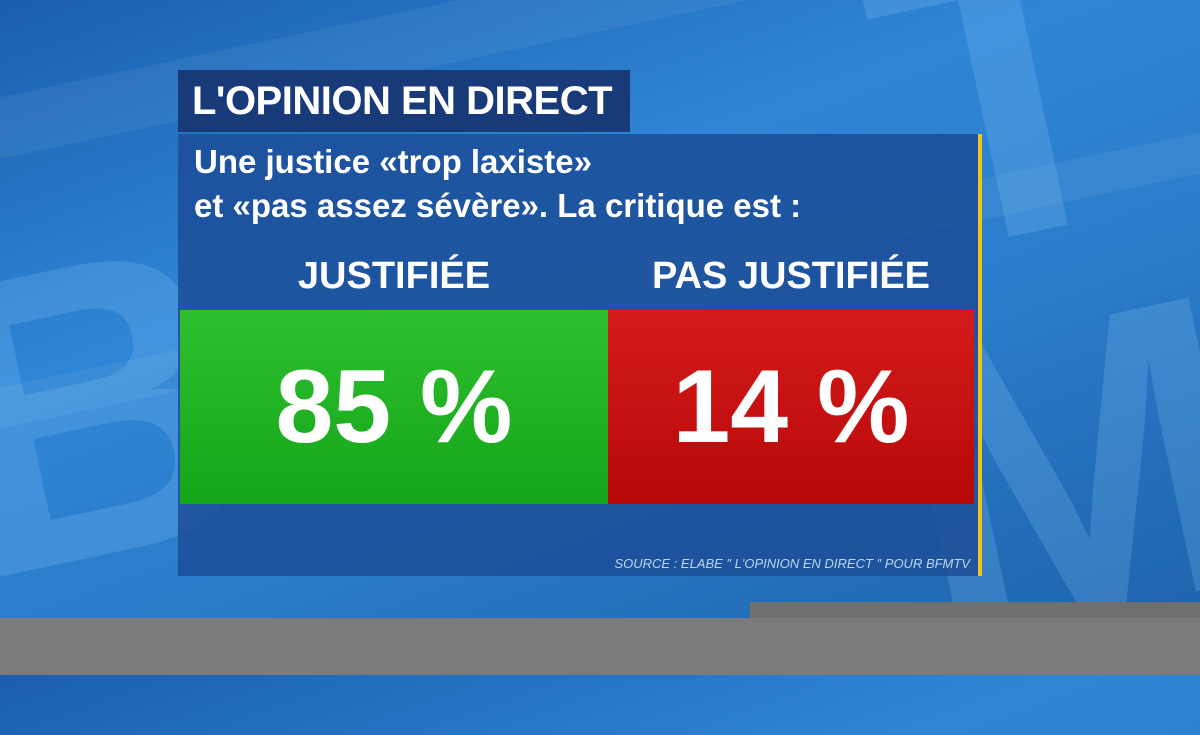  I want to click on question-line: et «pas assez sévère». La critique est :, so click(498, 205).